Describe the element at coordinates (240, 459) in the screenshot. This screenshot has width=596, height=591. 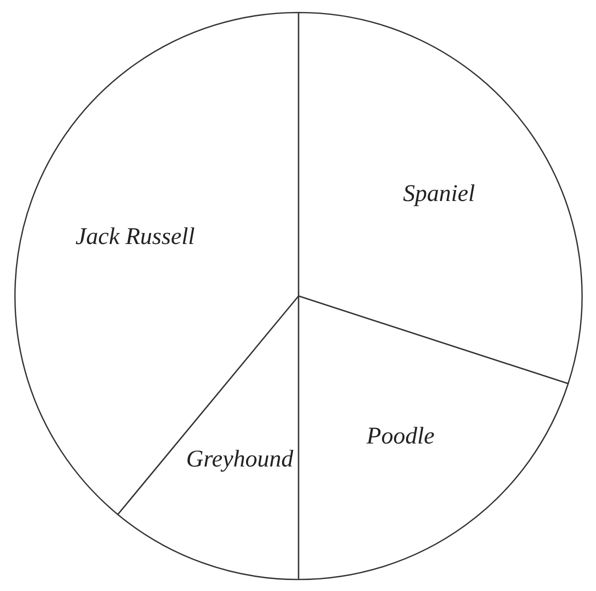
I see `slice-label: Greyhound` at that location.